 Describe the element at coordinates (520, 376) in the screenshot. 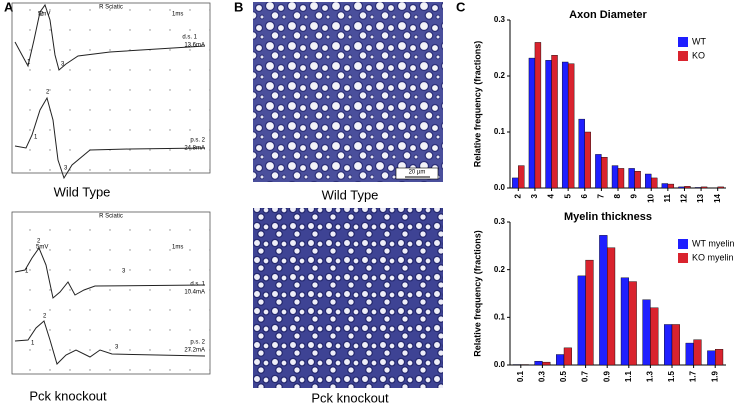

I see `x-tick-label: 0.1` at that location.